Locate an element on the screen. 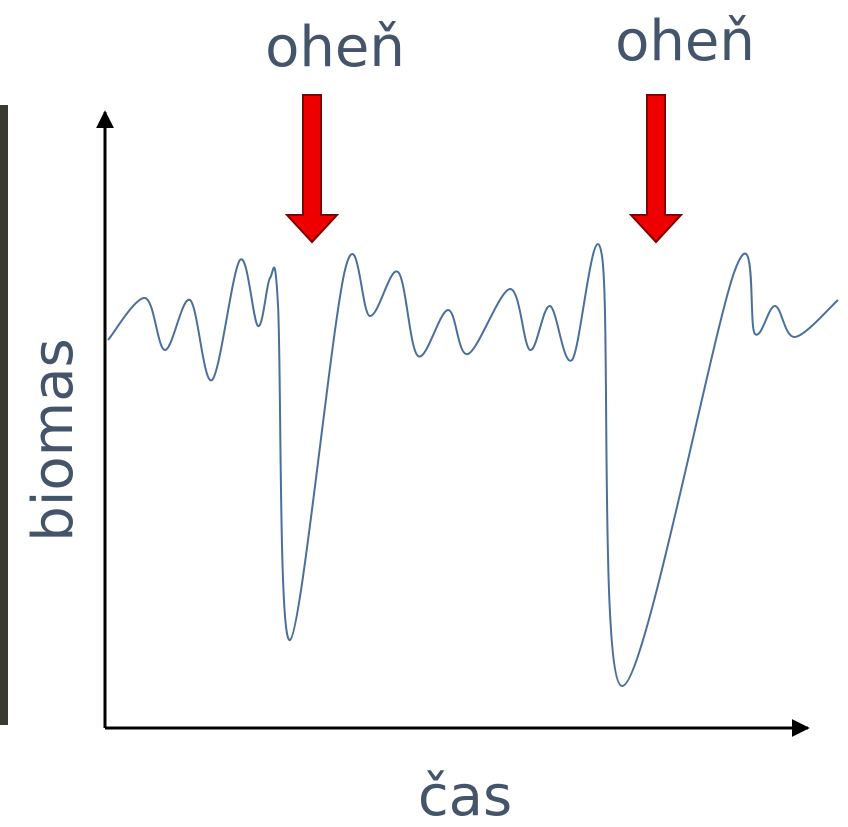 This screenshot has height=827, width=848. y-axis-label: biomas is located at coordinates (53, 439).